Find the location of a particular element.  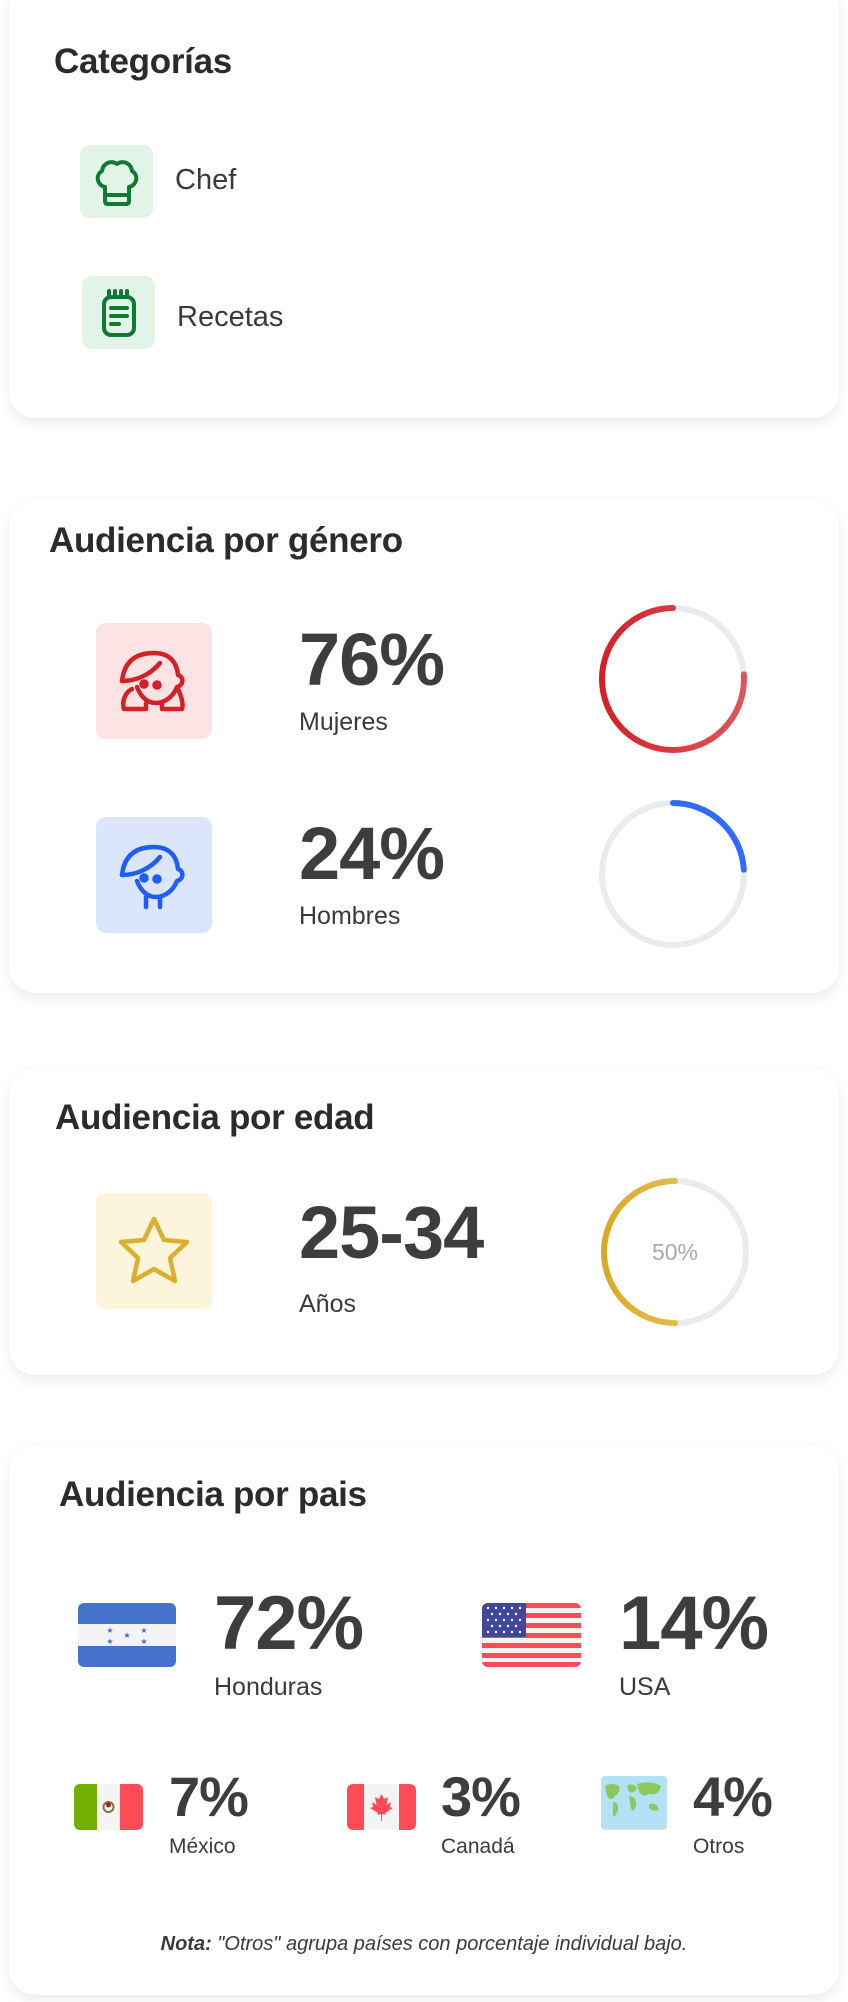

star-icon-box is located at coordinates (154, 1251).